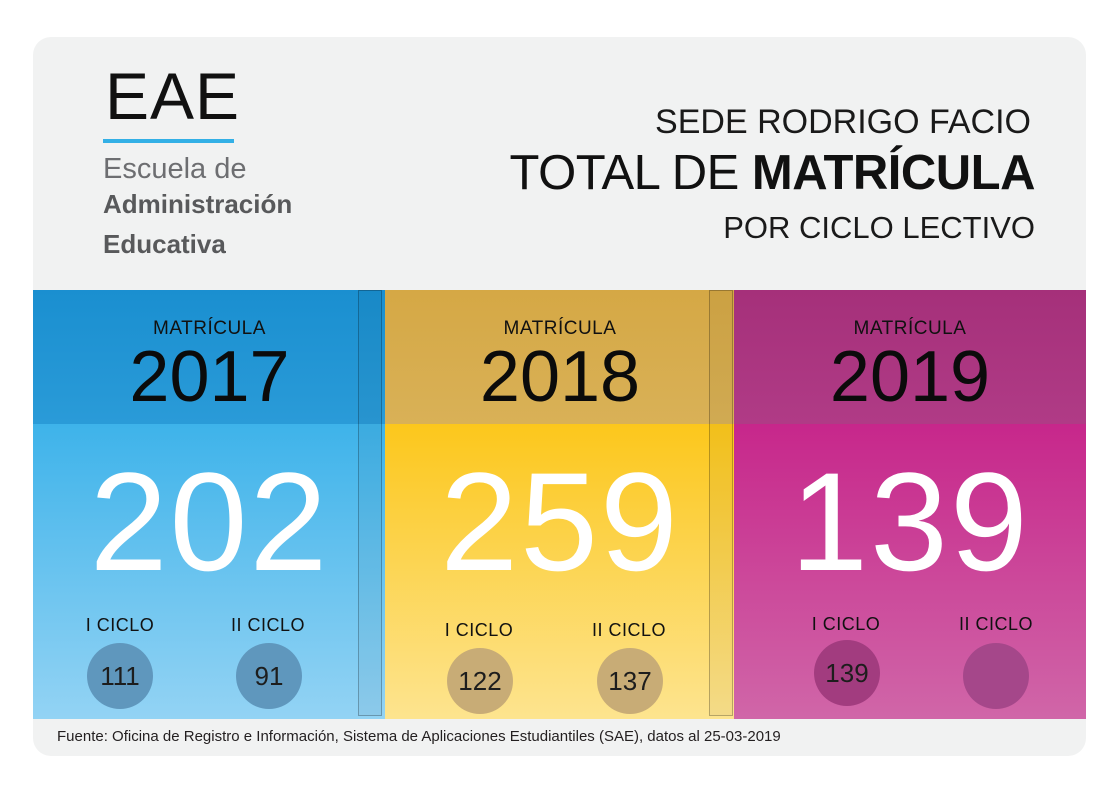 The height and width of the screenshot is (794, 1109). Describe the element at coordinates (209, 377) in the screenshot. I see `panel-year: 2017` at that location.